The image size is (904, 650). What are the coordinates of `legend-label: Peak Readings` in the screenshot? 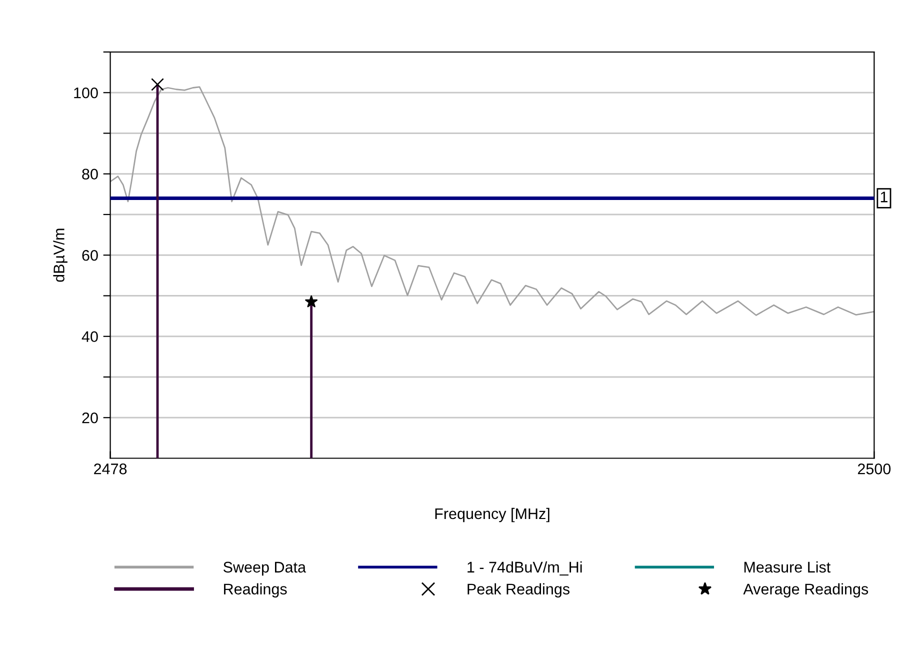 It's located at (519, 590).